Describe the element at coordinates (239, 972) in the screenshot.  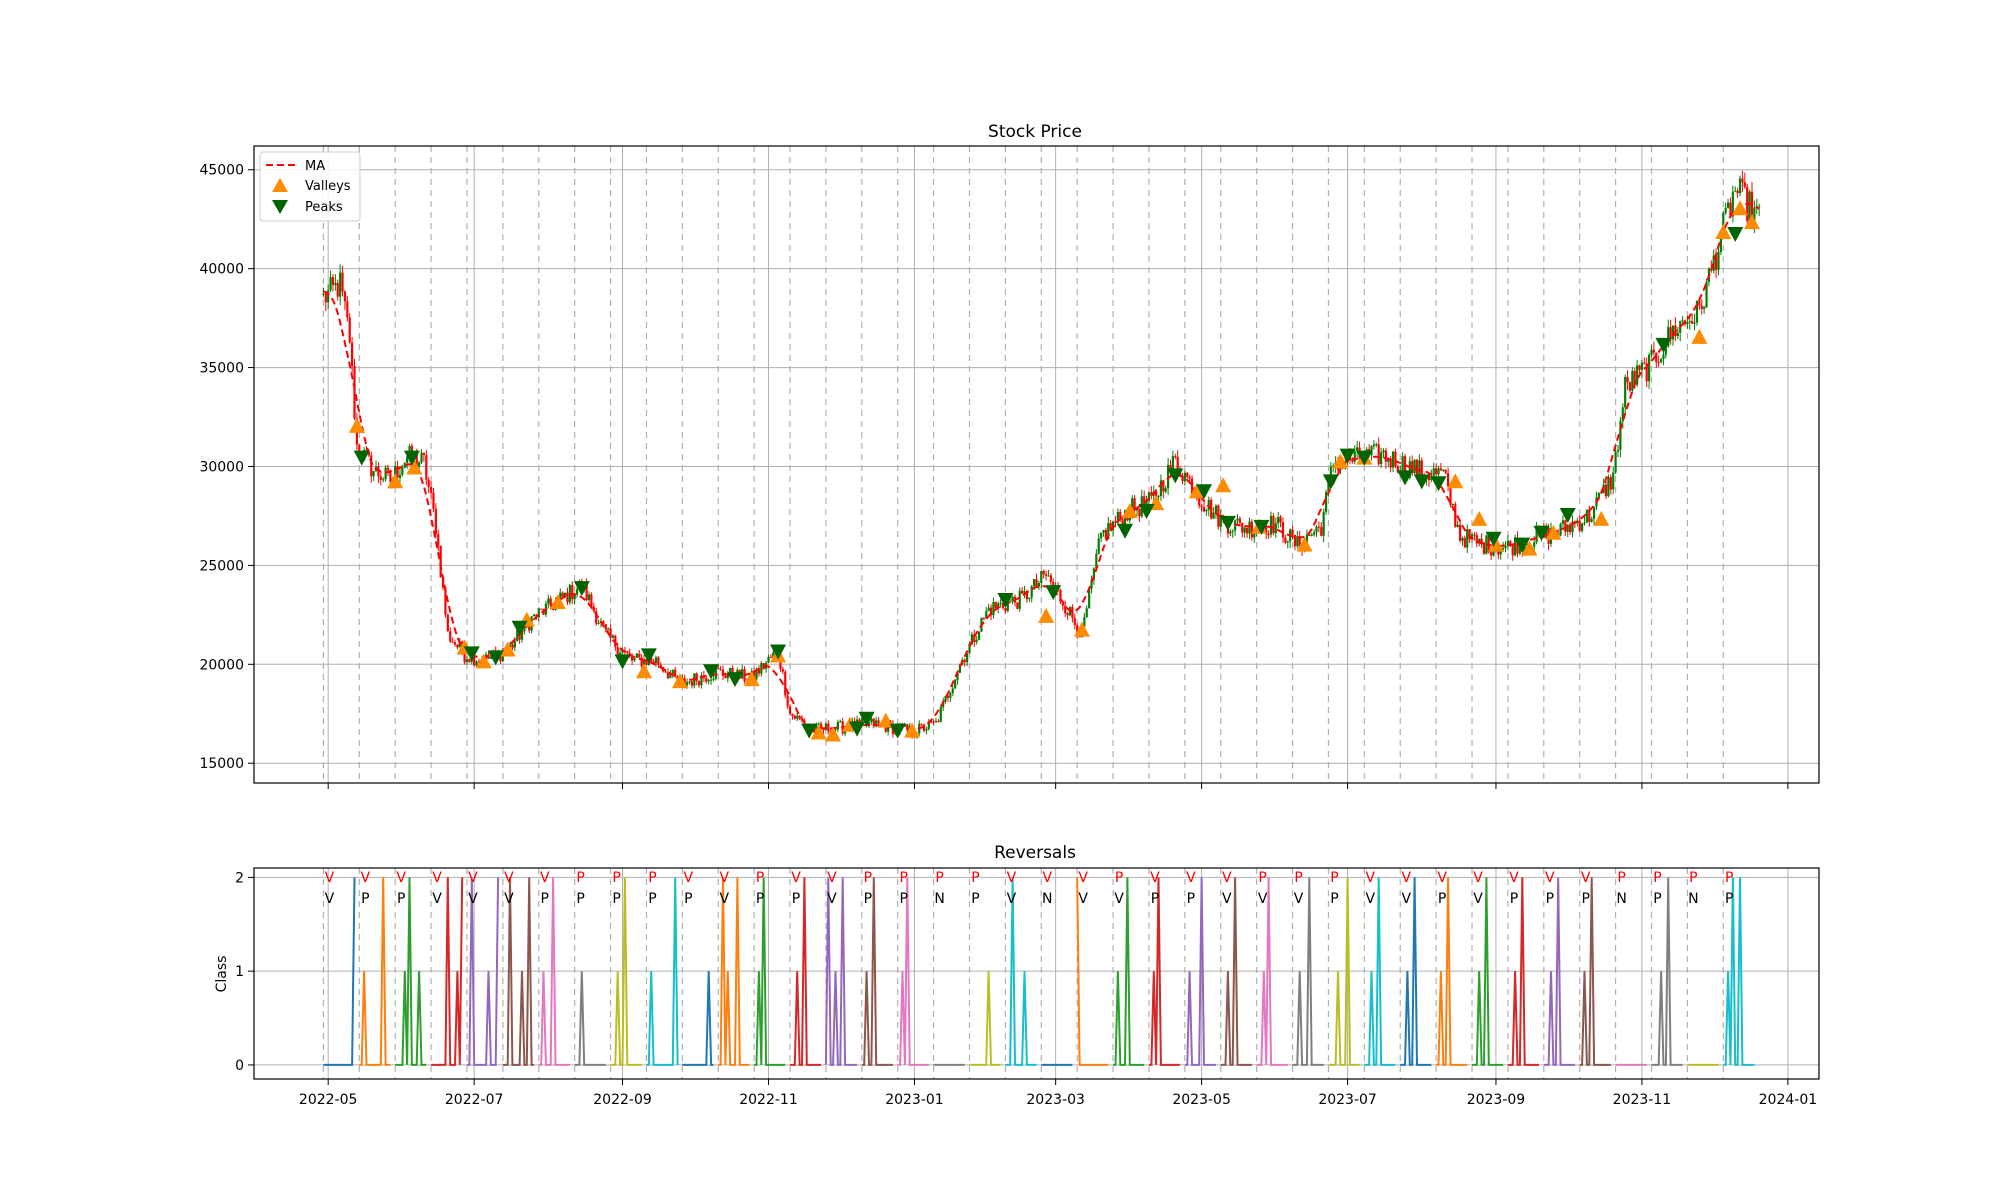
I see `reversal-y-tick-label: 1` at that location.